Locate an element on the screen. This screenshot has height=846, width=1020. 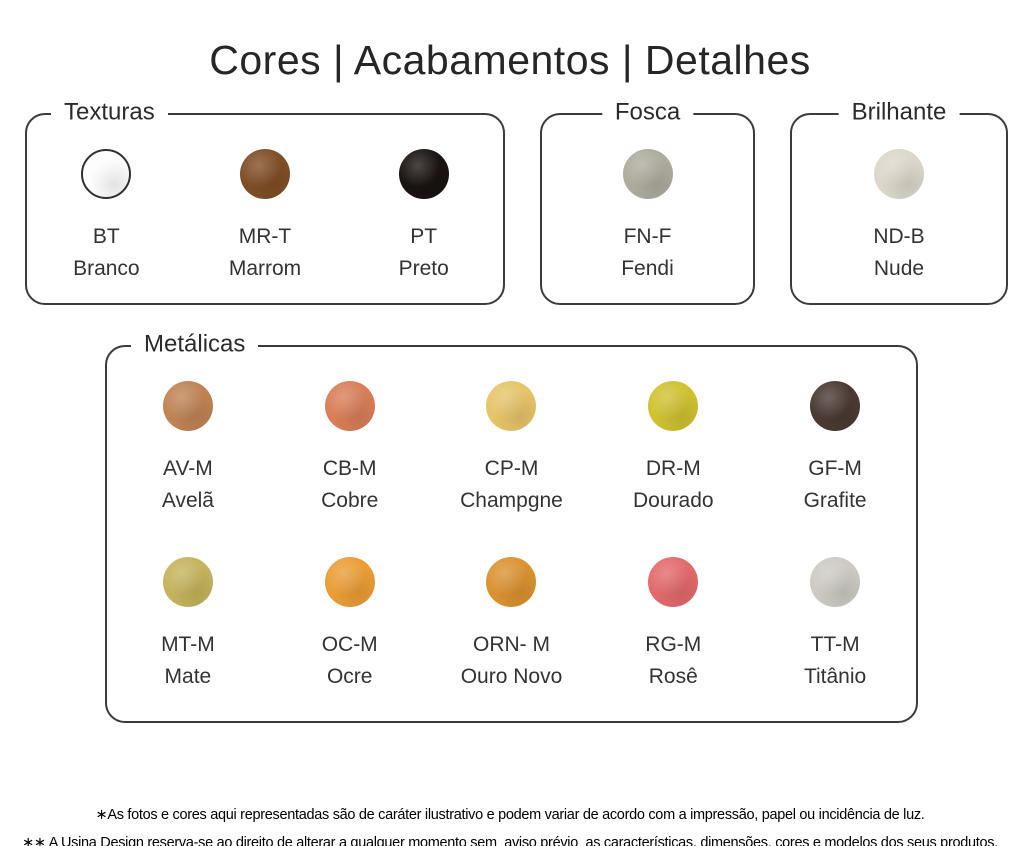
brilhante-swatch-row: ND-B Nude is located at coordinates (899, 198).